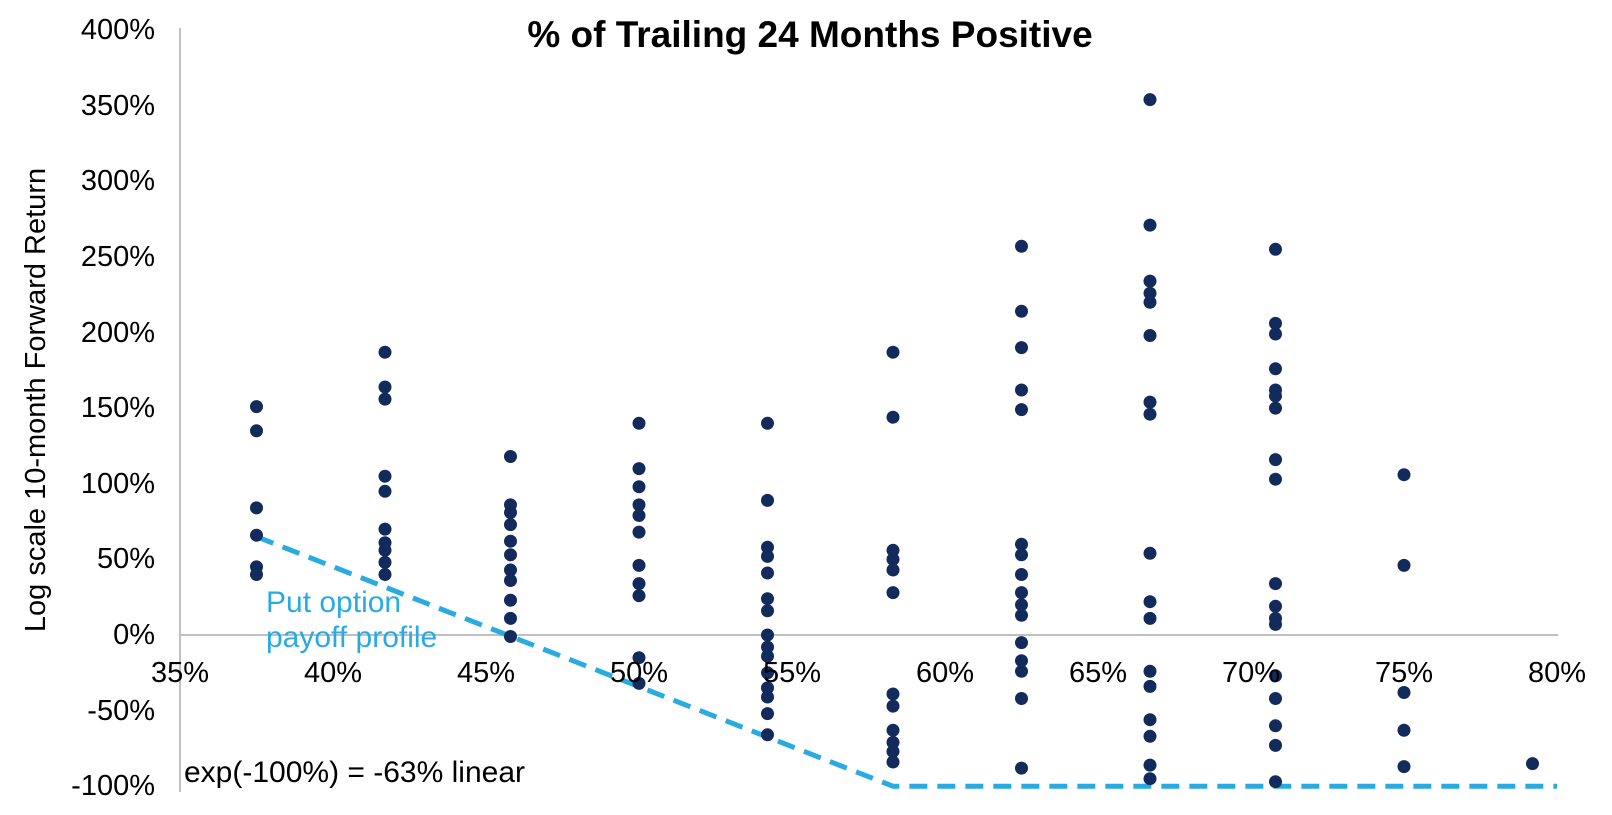 This screenshot has height=815, width=1612. Describe the element at coordinates (639, 673) in the screenshot. I see `x-tick-label: 50%` at that location.